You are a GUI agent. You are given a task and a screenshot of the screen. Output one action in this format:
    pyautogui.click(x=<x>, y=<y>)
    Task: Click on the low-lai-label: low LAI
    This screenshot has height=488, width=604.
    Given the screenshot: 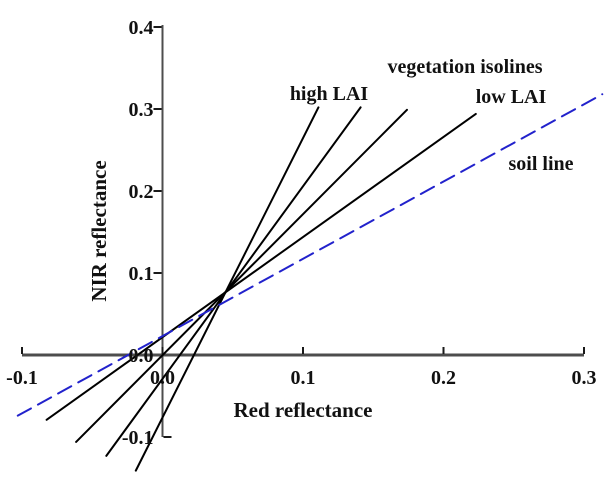 What is the action you would take?
    pyautogui.click(x=511, y=97)
    